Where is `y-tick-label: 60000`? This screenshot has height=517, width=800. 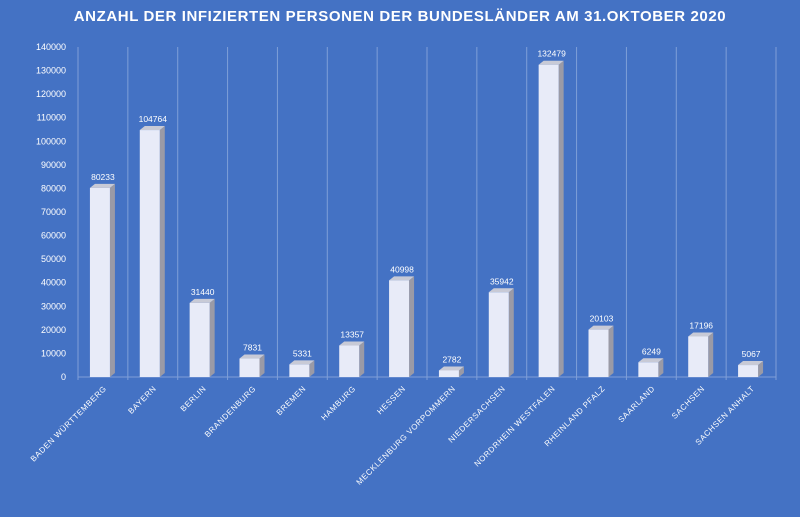 y-tick-label: 60000 is located at coordinates (53, 236).